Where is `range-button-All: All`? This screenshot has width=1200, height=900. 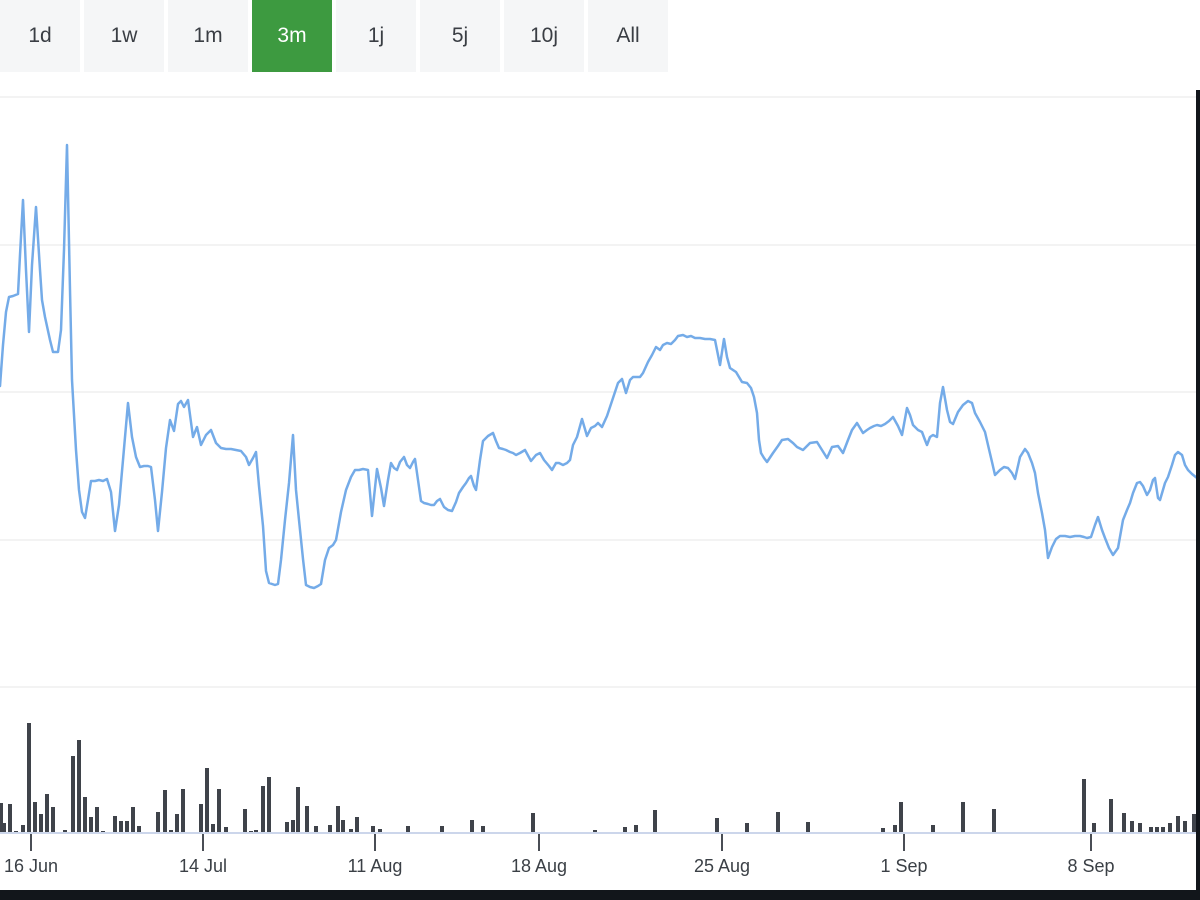 range-button-All: All is located at coordinates (628, 36).